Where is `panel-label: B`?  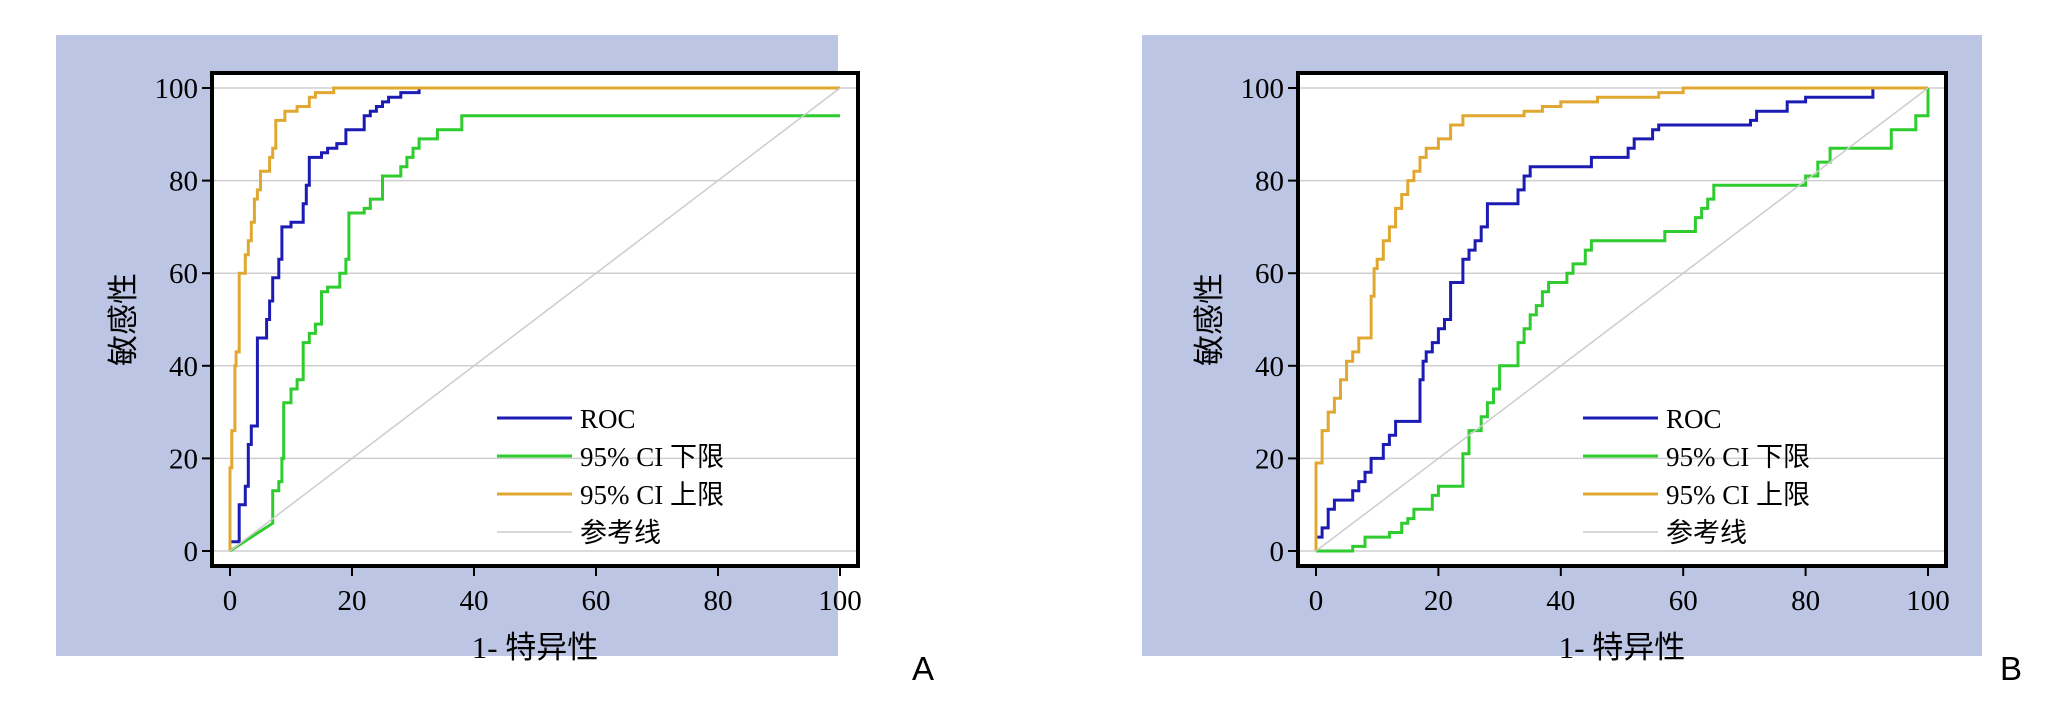 panel-label: B is located at coordinates (2011, 668).